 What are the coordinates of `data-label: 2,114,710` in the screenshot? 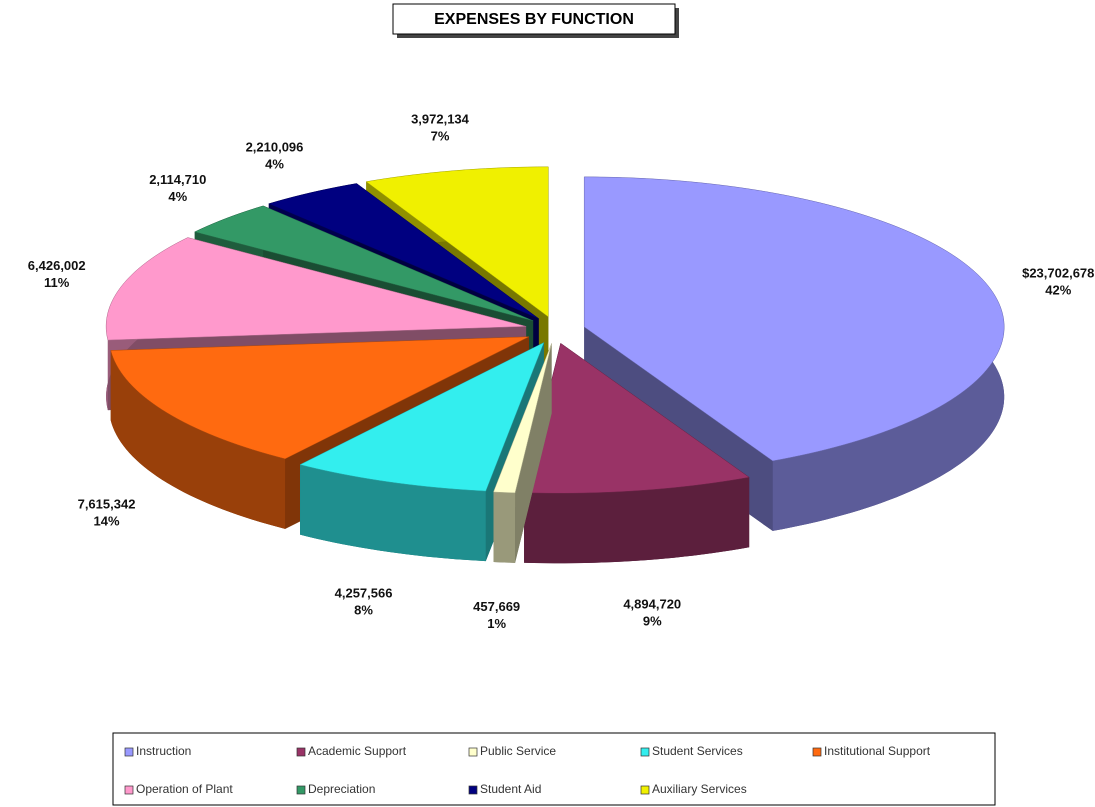 It's located at (177, 179).